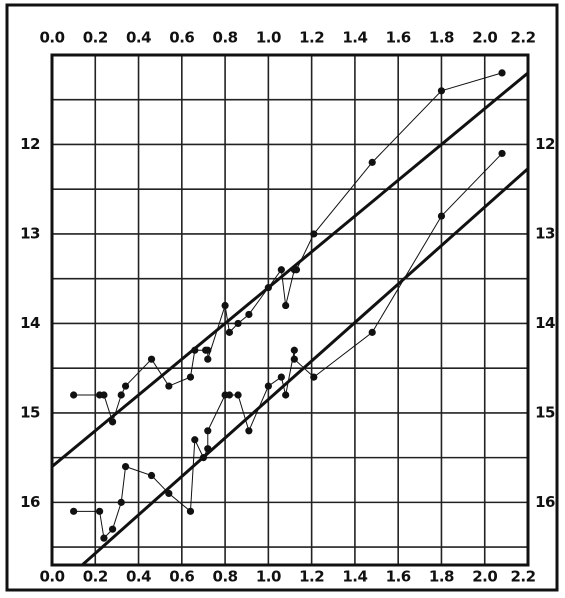  I want to click on y-tick-label-left: 16, so click(30, 502).